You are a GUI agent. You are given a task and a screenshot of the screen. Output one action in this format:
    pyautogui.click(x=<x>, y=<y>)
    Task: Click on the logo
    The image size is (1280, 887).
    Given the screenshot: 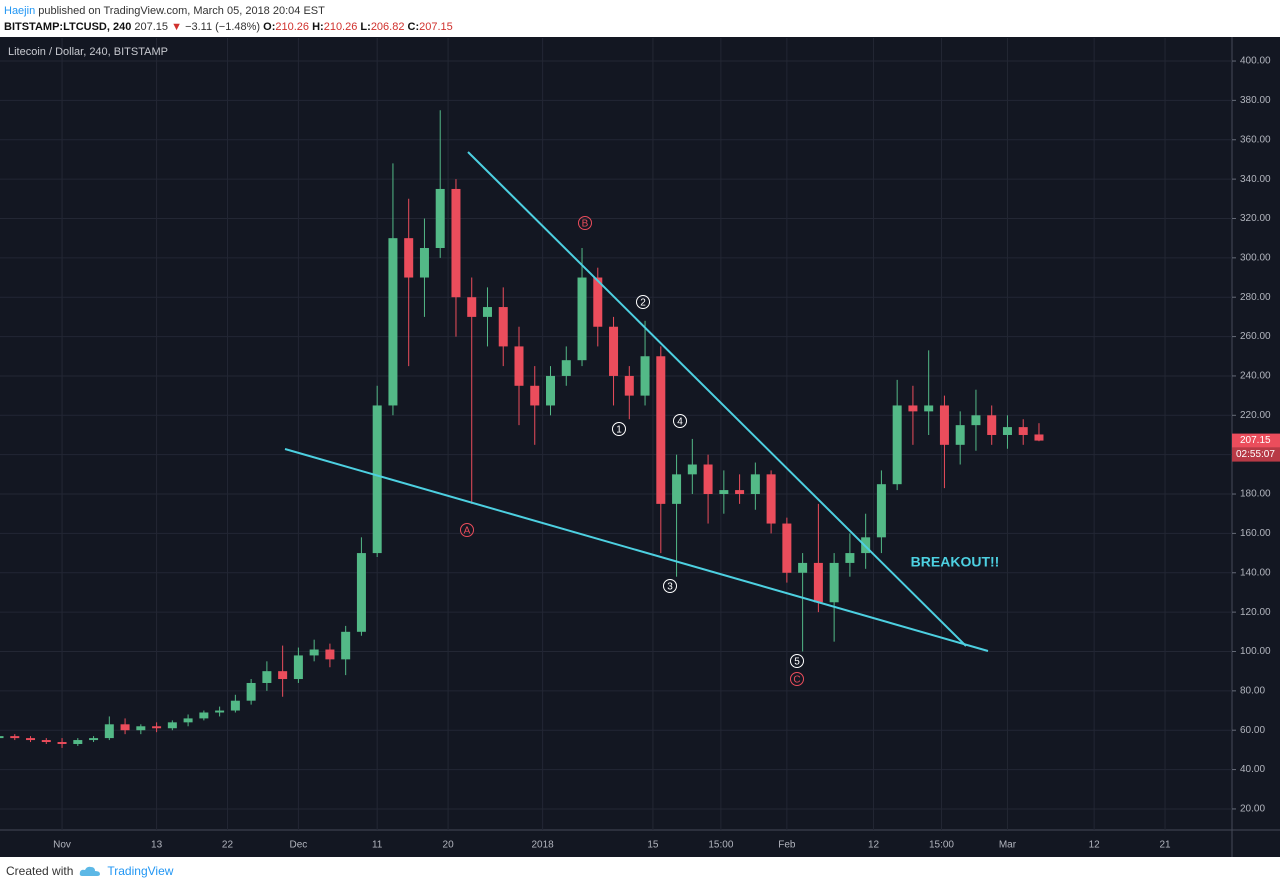 What is the action you would take?
    pyautogui.click(x=90, y=871)
    